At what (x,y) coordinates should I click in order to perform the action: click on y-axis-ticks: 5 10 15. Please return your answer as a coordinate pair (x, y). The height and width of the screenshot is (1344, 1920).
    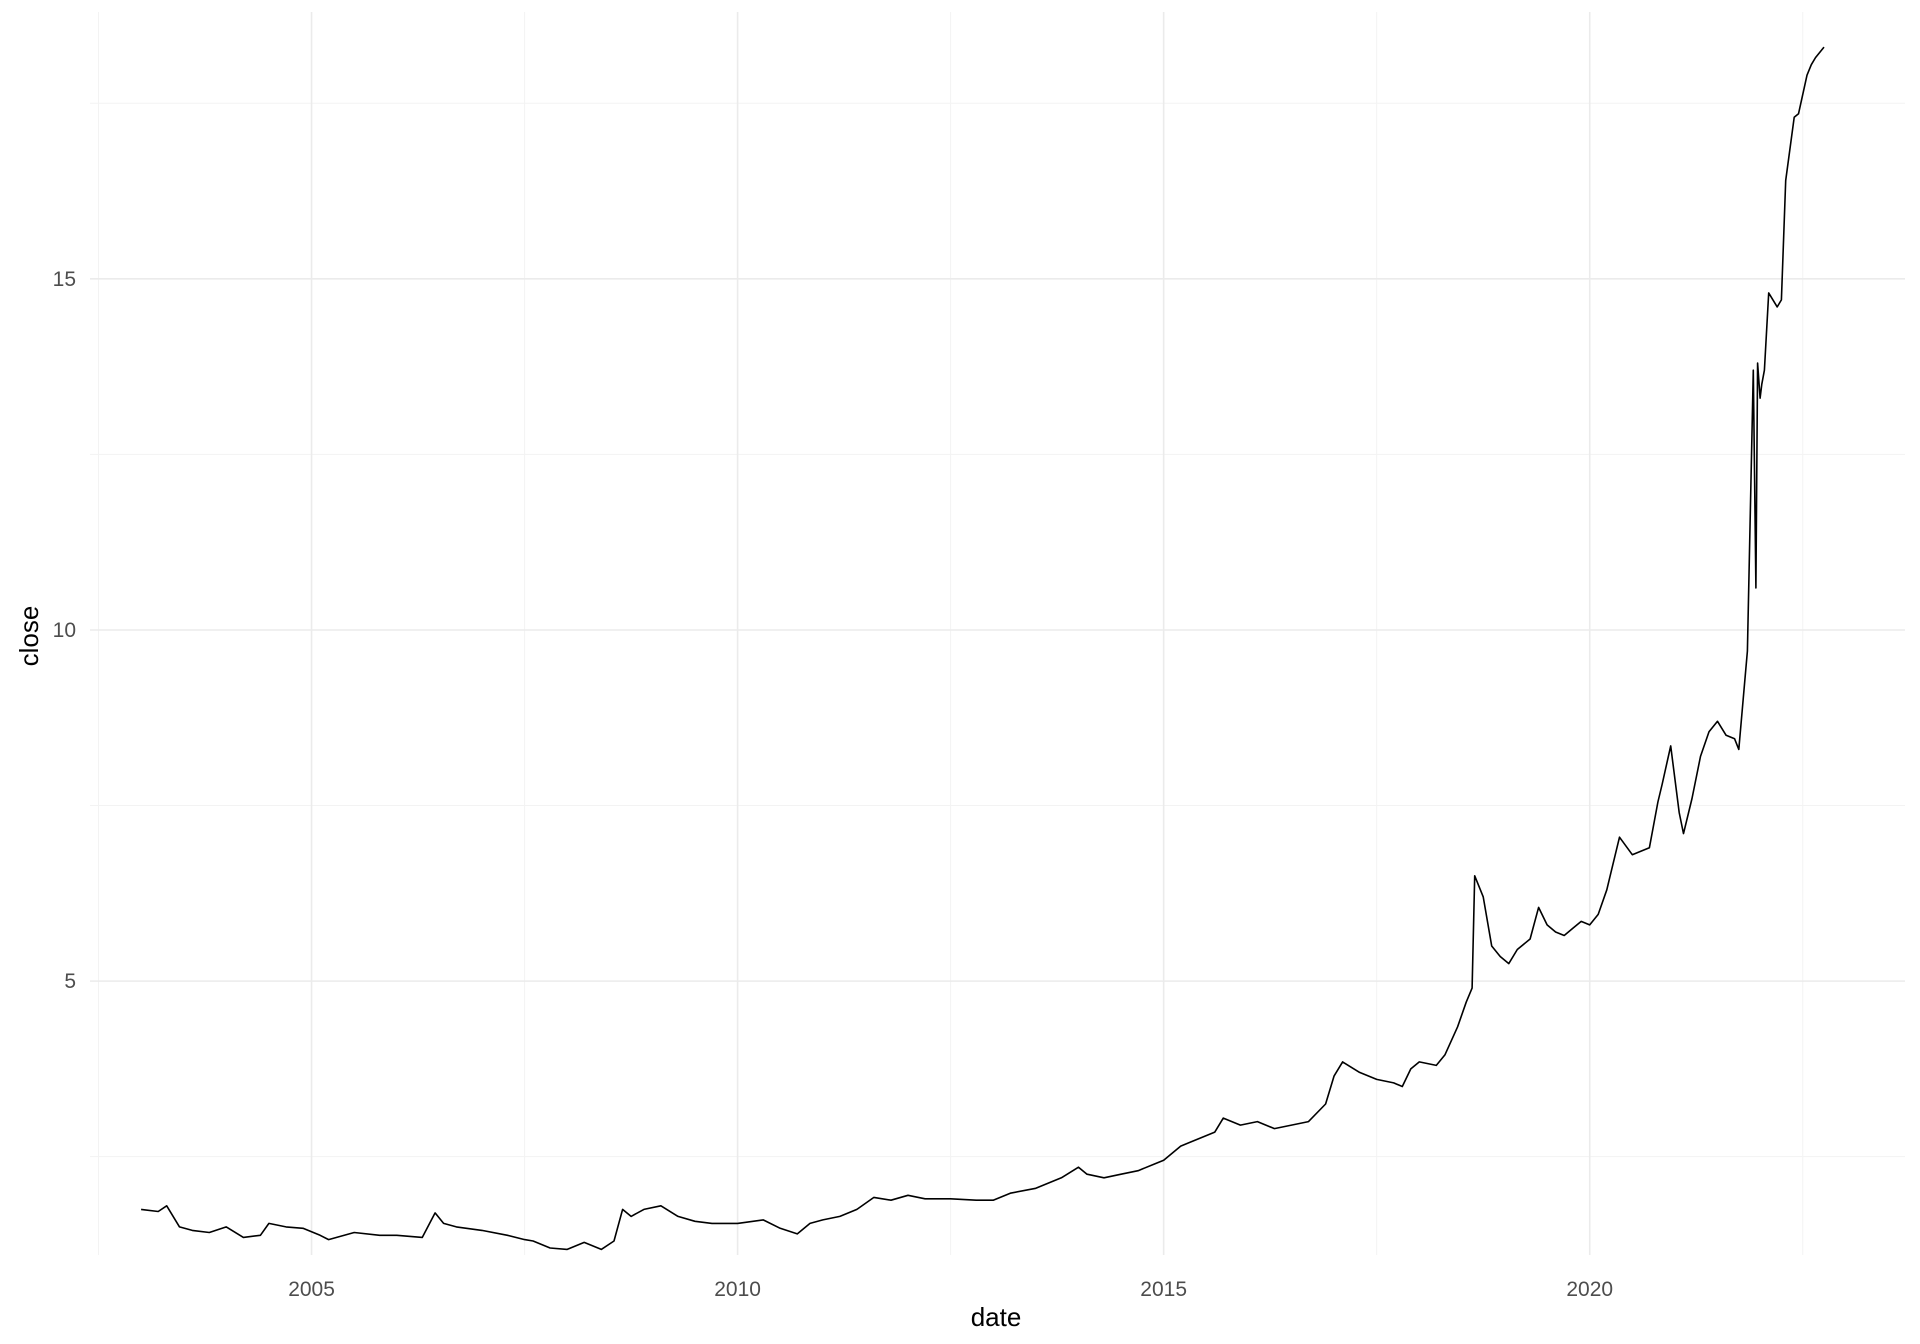
    Looking at the image, I should click on (64, 630).